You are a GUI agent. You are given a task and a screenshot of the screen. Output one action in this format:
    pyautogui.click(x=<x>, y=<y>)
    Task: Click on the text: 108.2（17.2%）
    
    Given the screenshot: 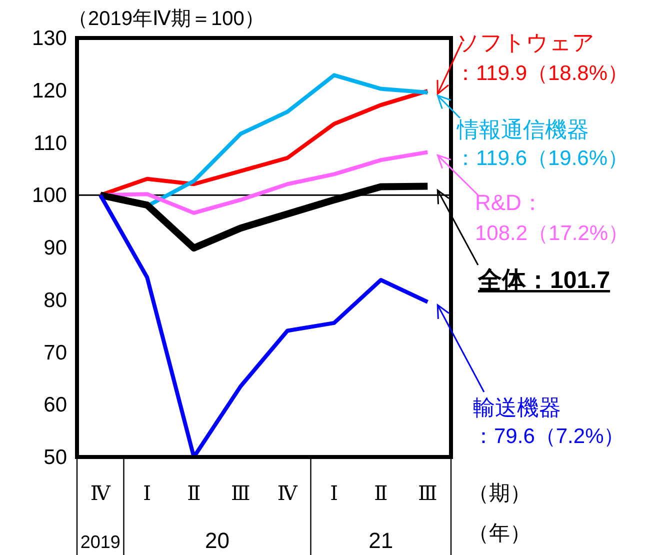 What is the action you would take?
    pyautogui.click(x=552, y=233)
    